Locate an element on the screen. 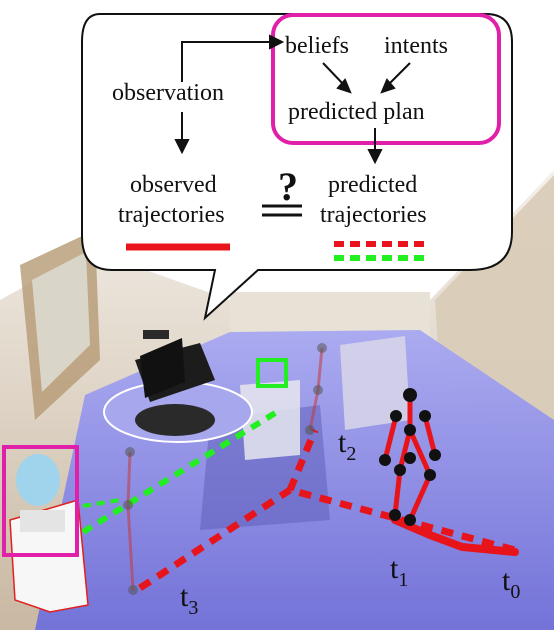  chair-object is located at coordinates (375, 383).